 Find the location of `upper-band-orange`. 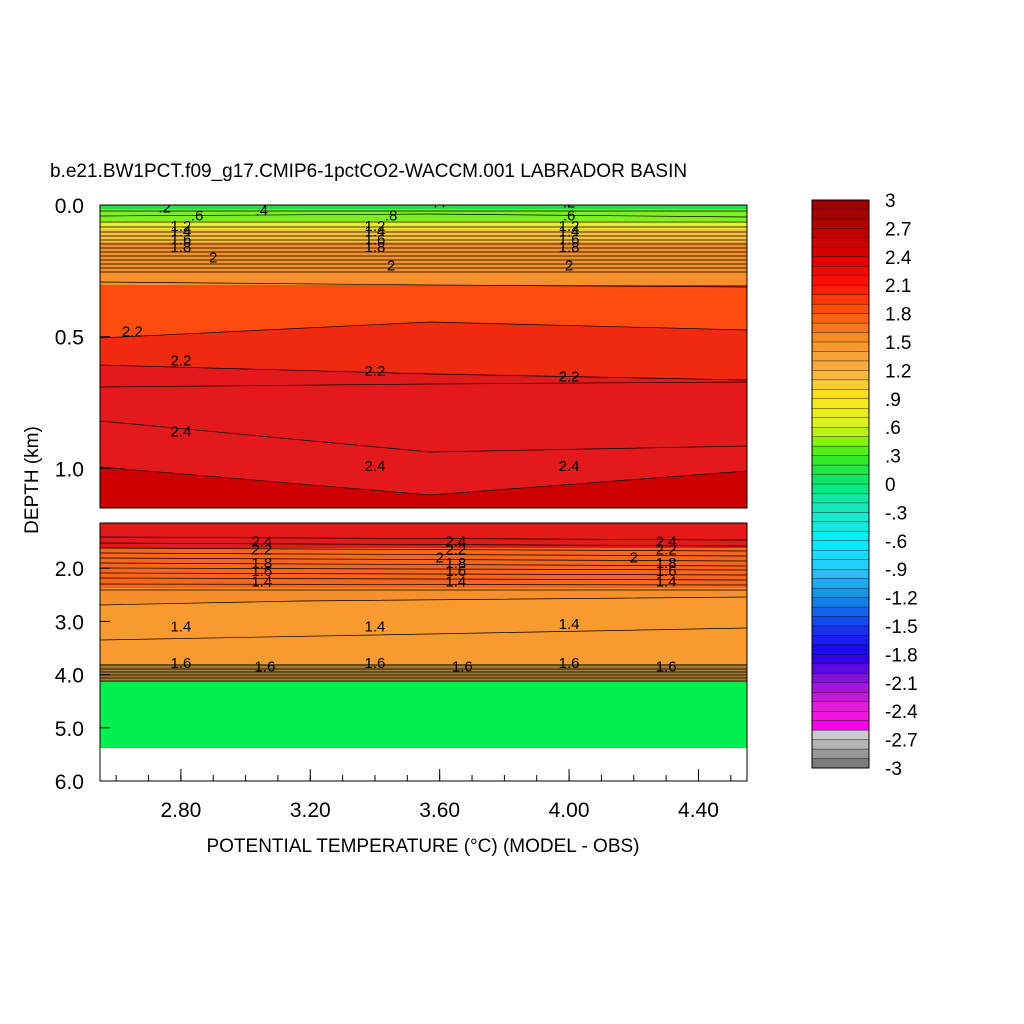

upper-band-orange is located at coordinates (423, 262).